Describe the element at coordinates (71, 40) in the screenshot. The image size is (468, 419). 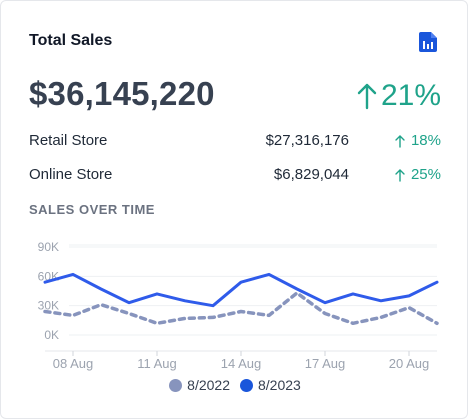
I see `card-title: Total Sales` at that location.